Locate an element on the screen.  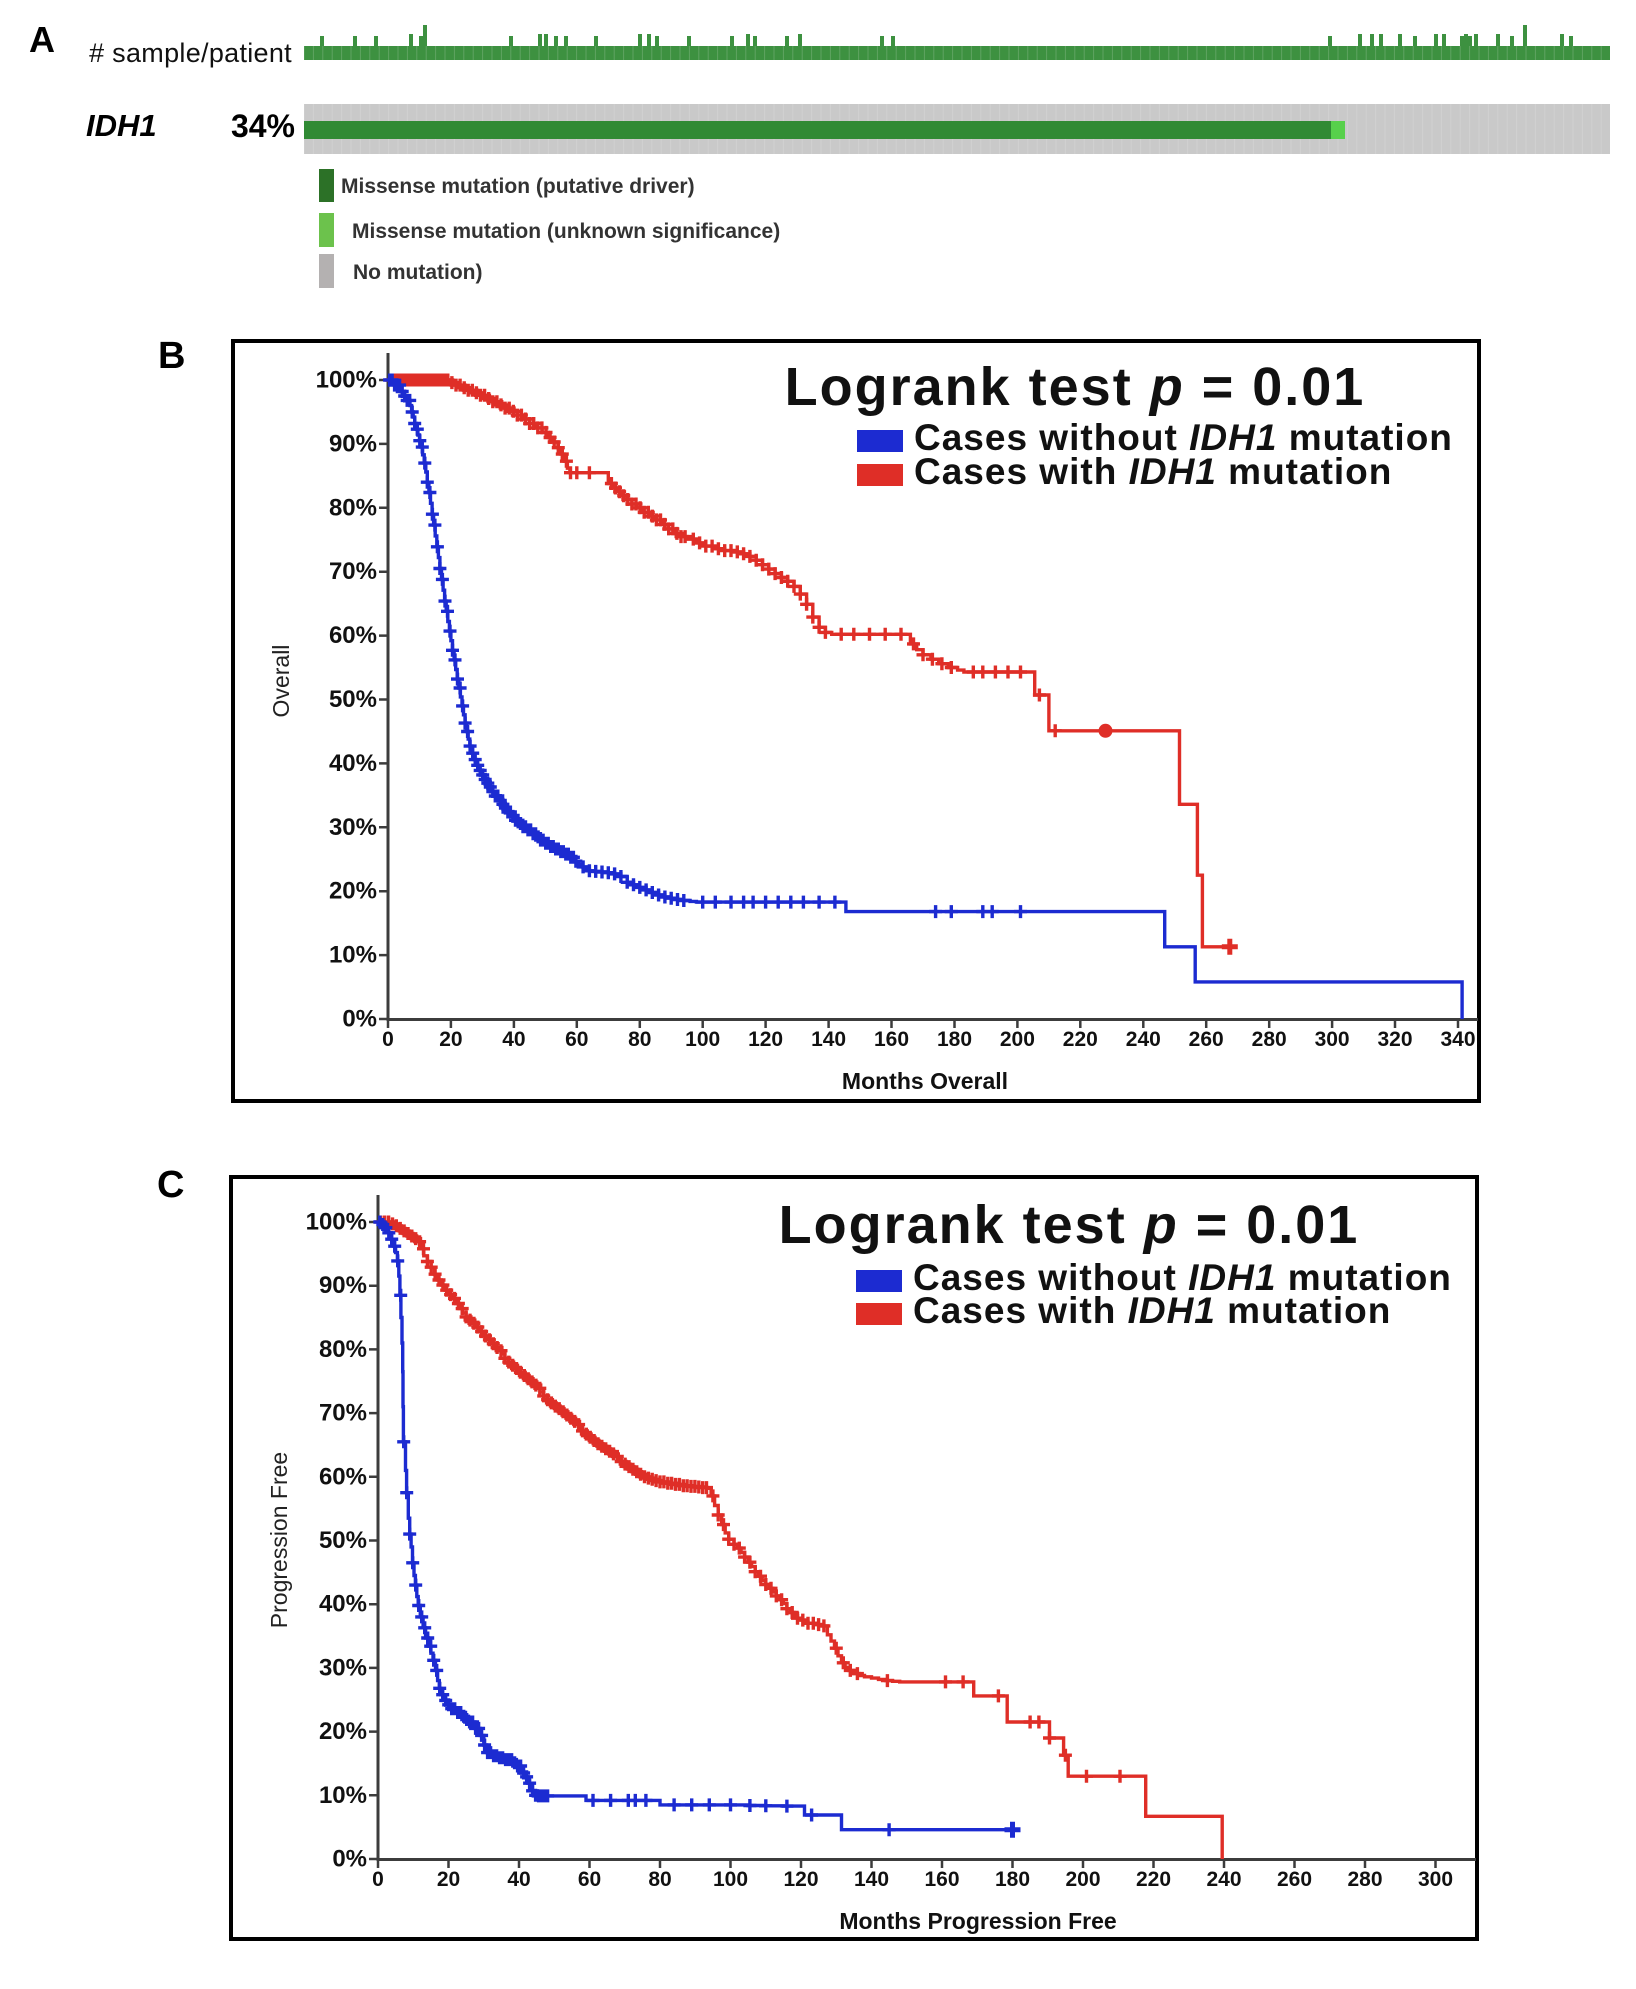
svg-text: B is located at coordinates (171, 356).